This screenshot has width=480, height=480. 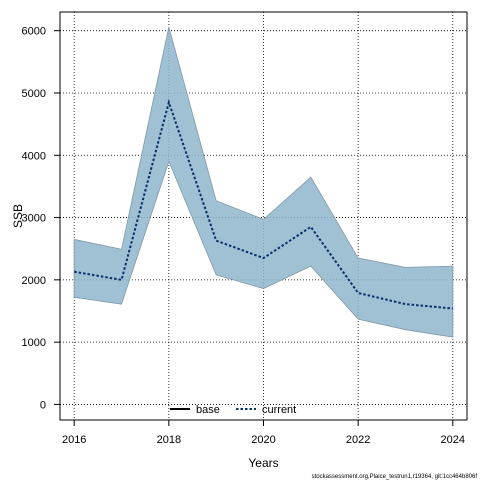 I want to click on x-axis-label: Years, so click(x=263, y=463).